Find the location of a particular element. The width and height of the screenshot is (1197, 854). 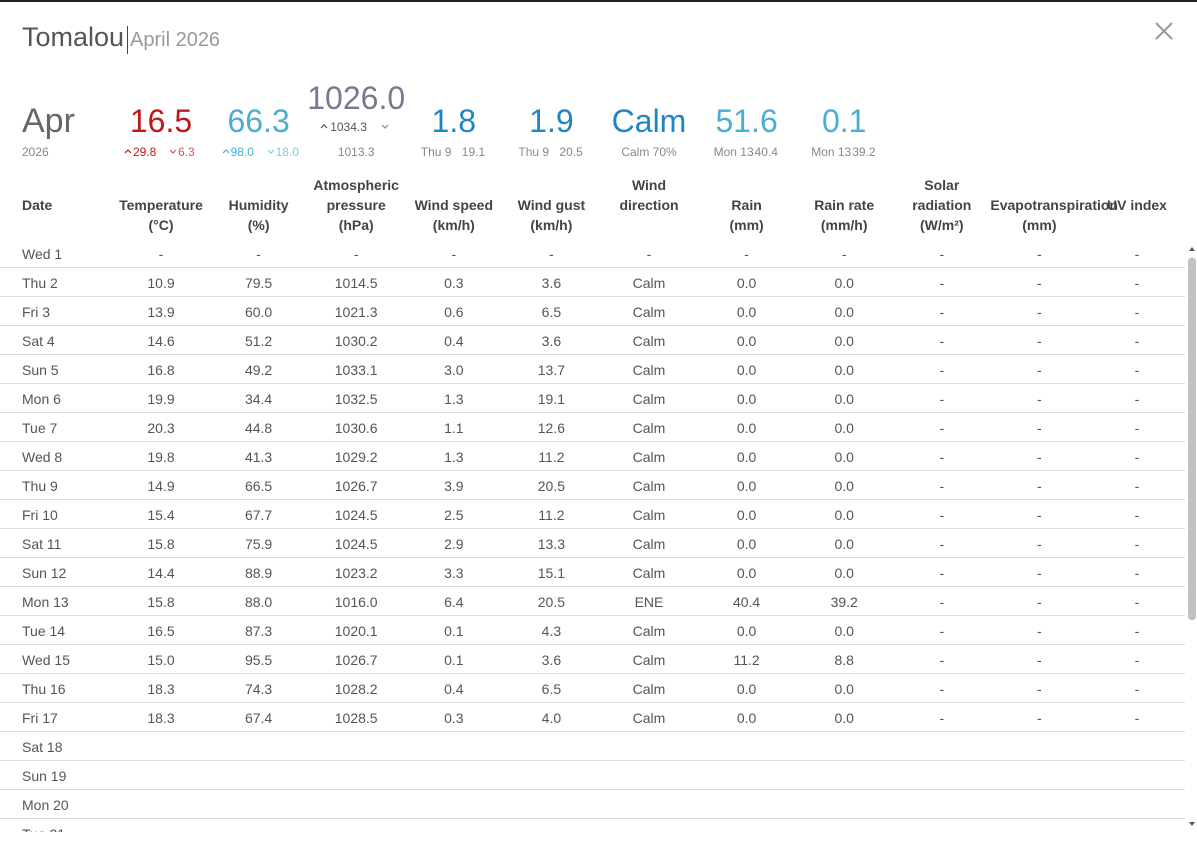

scrollbar is located at coordinates (1192, 537).